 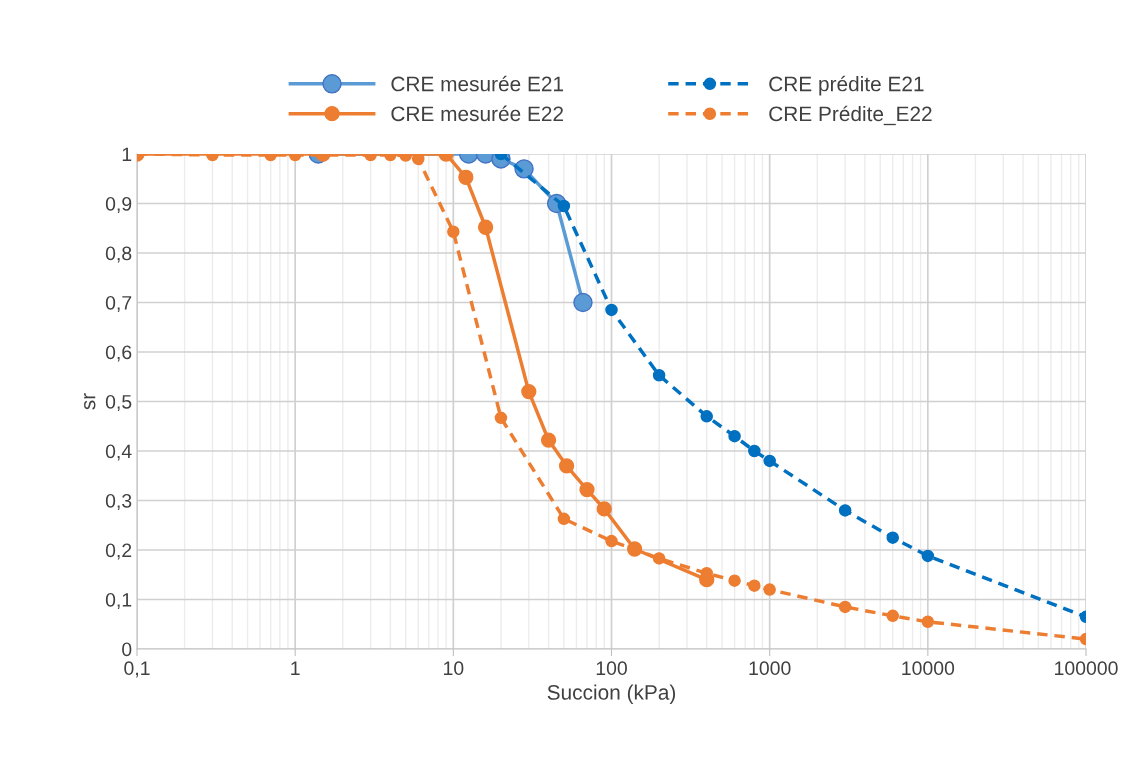 What do you see at coordinates (127, 154) in the screenshot?
I see `y-tick-label: 1` at bounding box center [127, 154].